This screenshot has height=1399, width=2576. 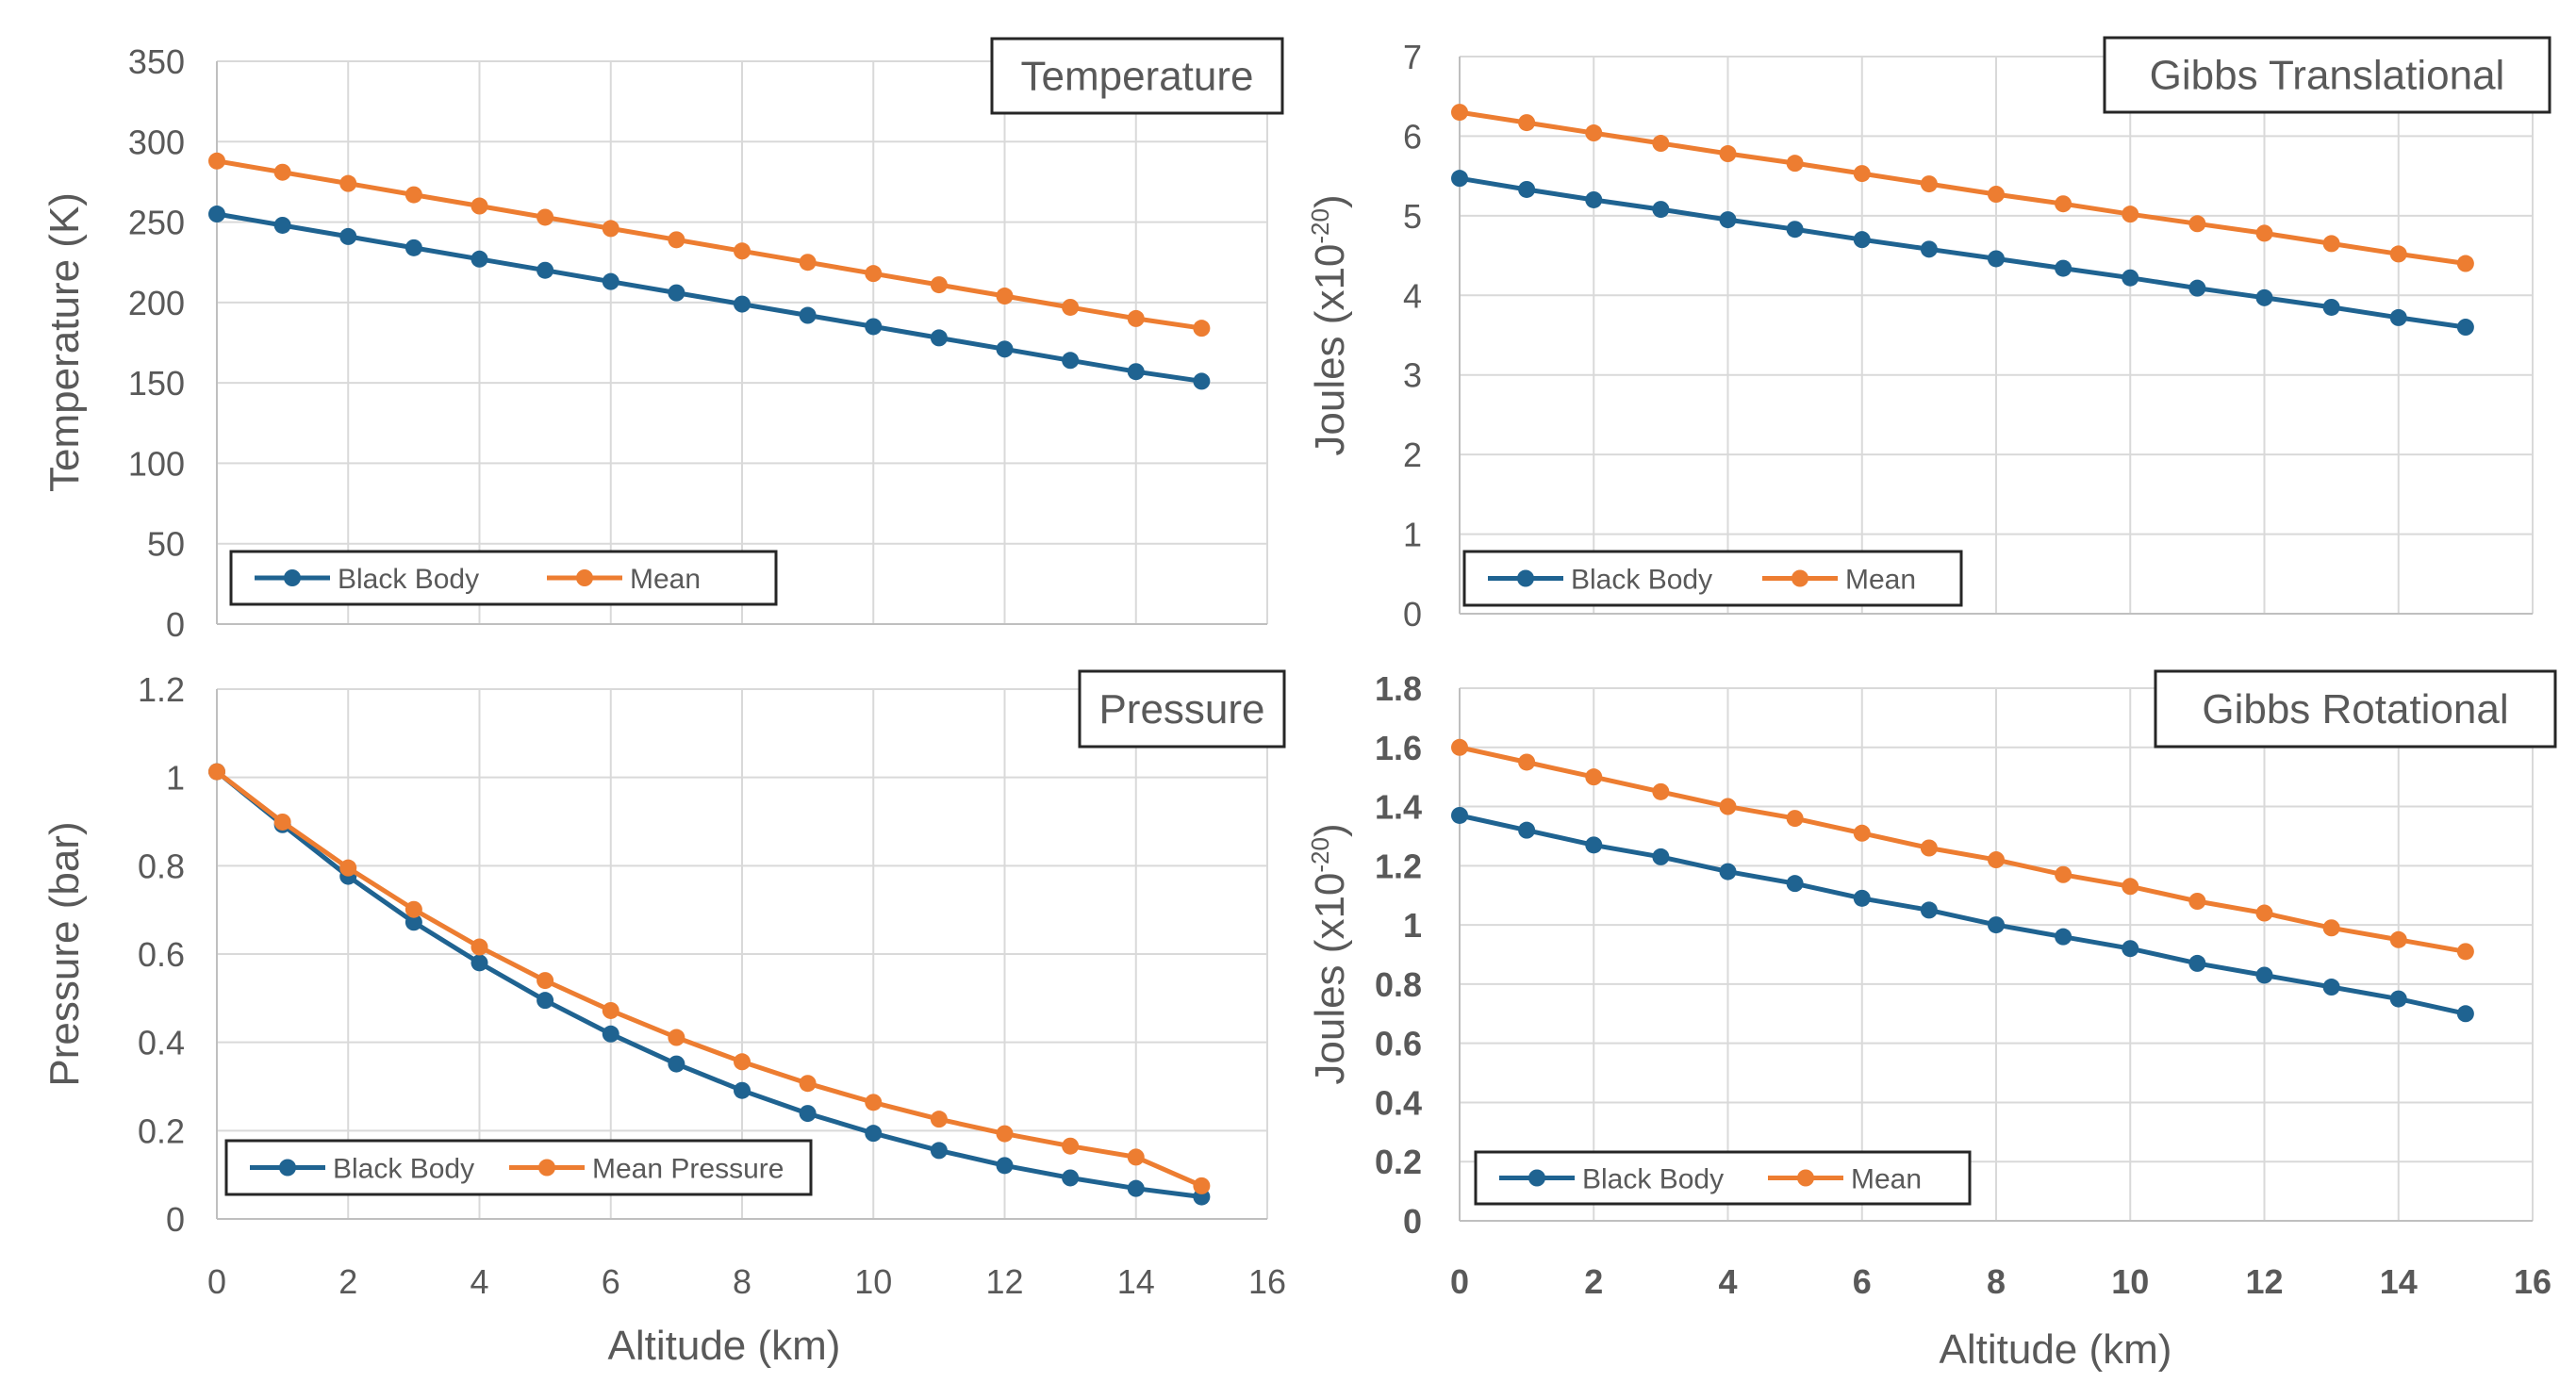 What do you see at coordinates (518, 1167) in the screenshot?
I see `legend: Black Body Mean Pressure` at bounding box center [518, 1167].